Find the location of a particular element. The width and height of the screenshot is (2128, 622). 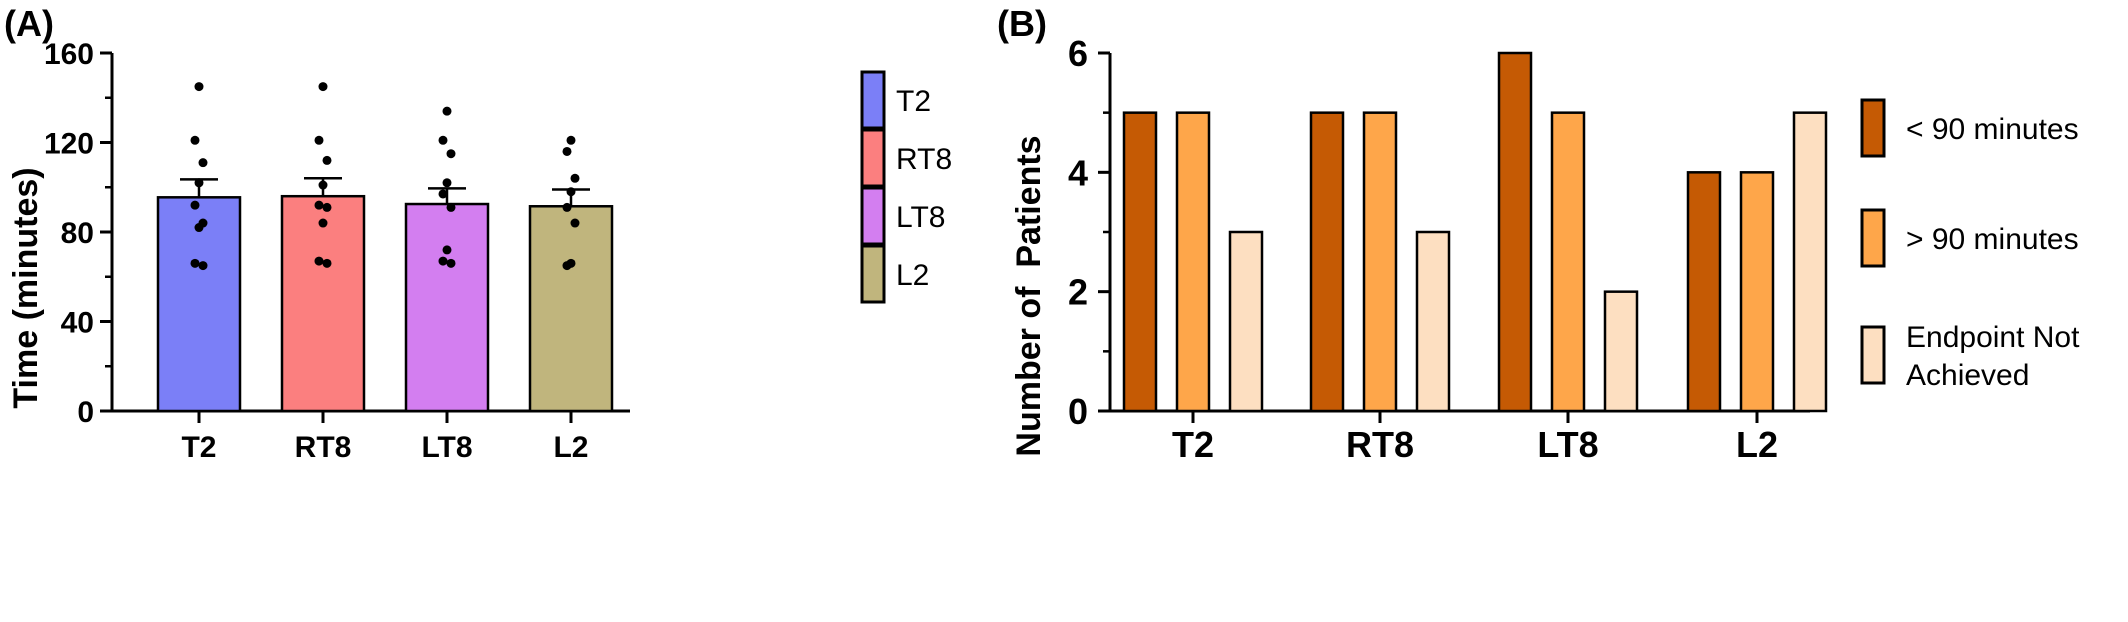

y-tick-label-a: 120 is located at coordinates (69, 144).